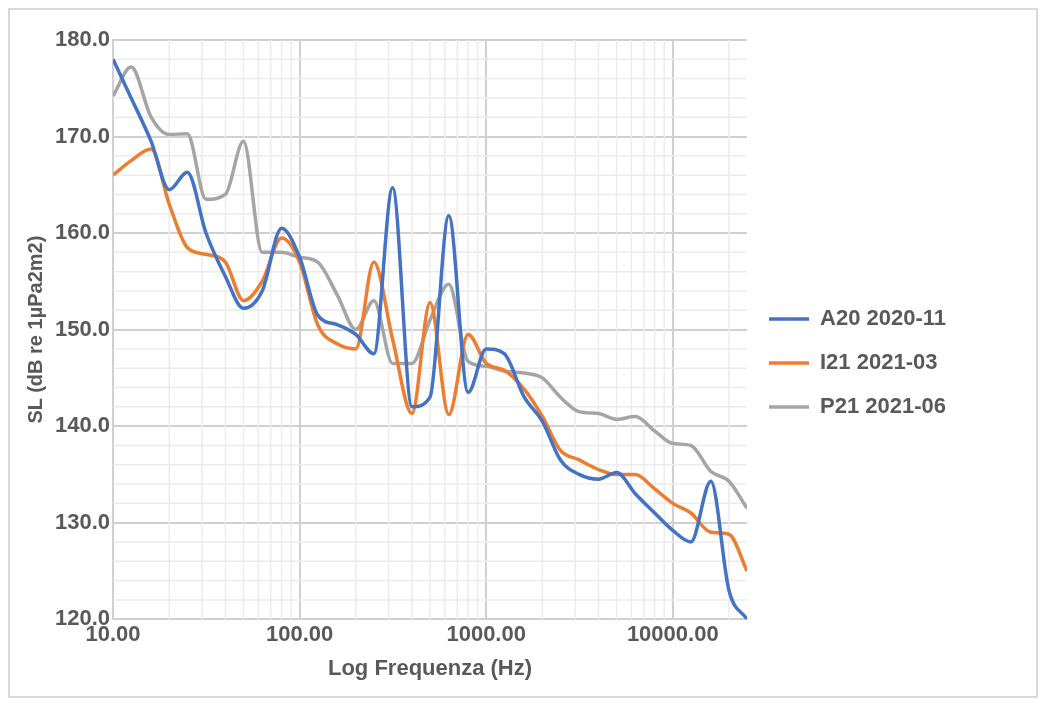 The image size is (1046, 705). I want to click on y-axis-title: SL (dB re 1µPa2m2), so click(34, 329).